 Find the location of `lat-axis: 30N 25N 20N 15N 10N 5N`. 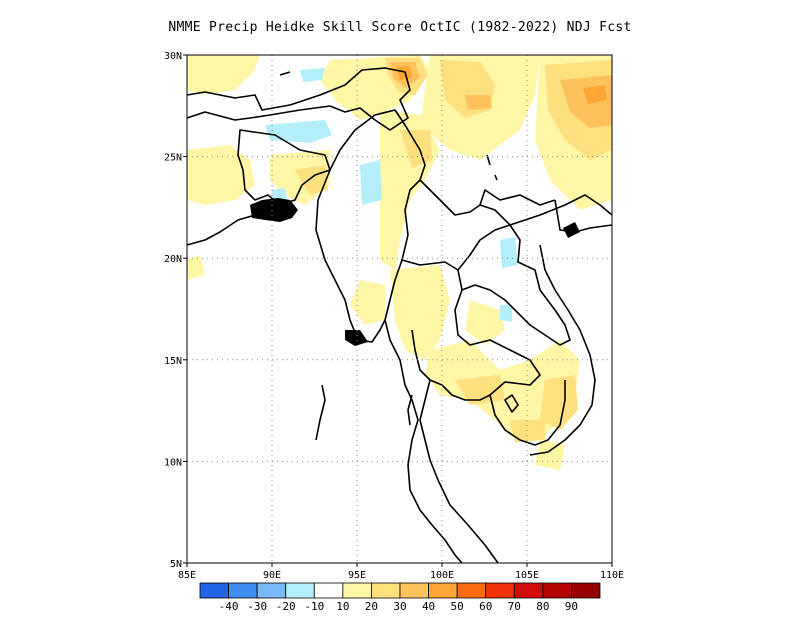

lat-axis: 30N 25N 20N 15N 10N 5N is located at coordinates (173, 310).